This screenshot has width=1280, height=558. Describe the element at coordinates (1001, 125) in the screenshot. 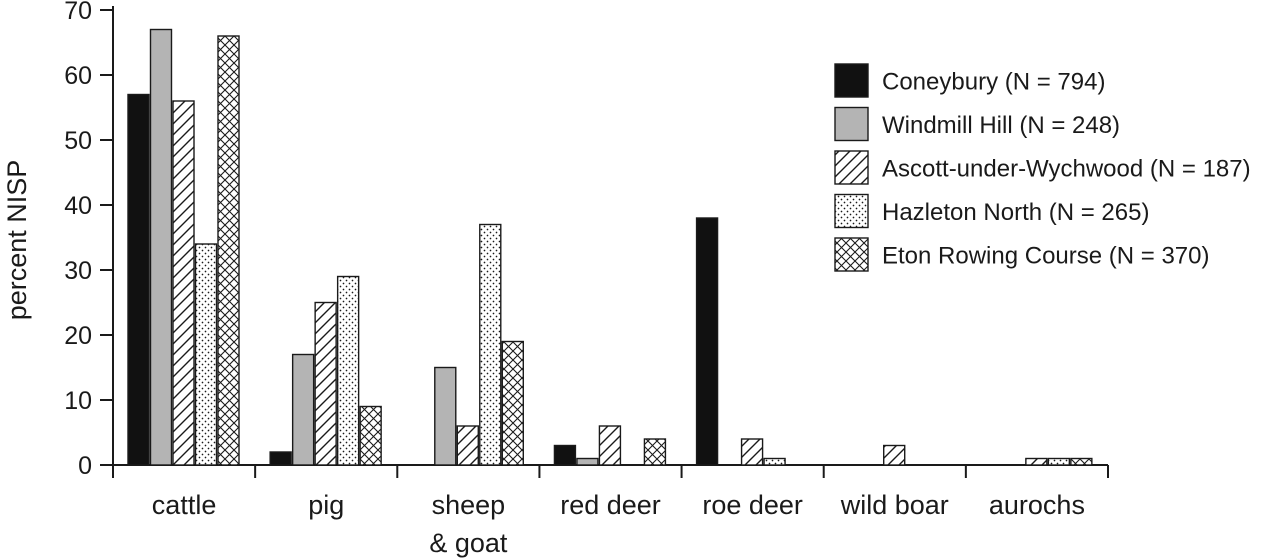

I see `legend-label: Windmill Hill (N = 248)` at that location.